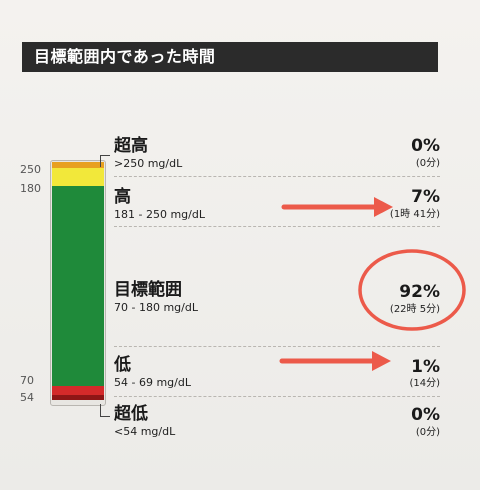  What do you see at coordinates (424, 383) in the screenshot?
I see `duration-low: (14分)` at bounding box center [424, 383].